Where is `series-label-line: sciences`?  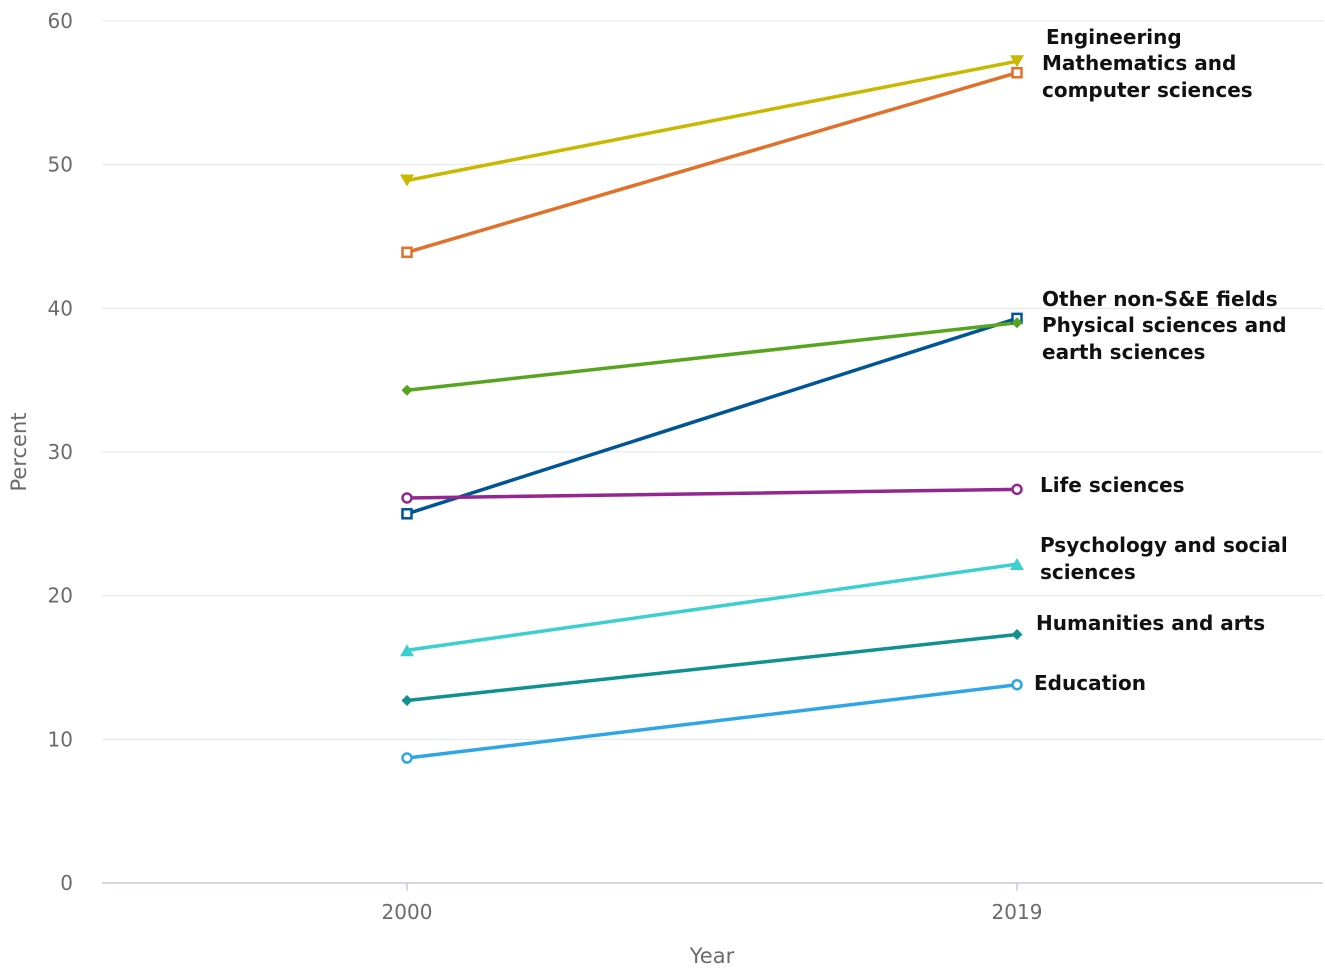
series-label-line: sciences is located at coordinates (1088, 572).